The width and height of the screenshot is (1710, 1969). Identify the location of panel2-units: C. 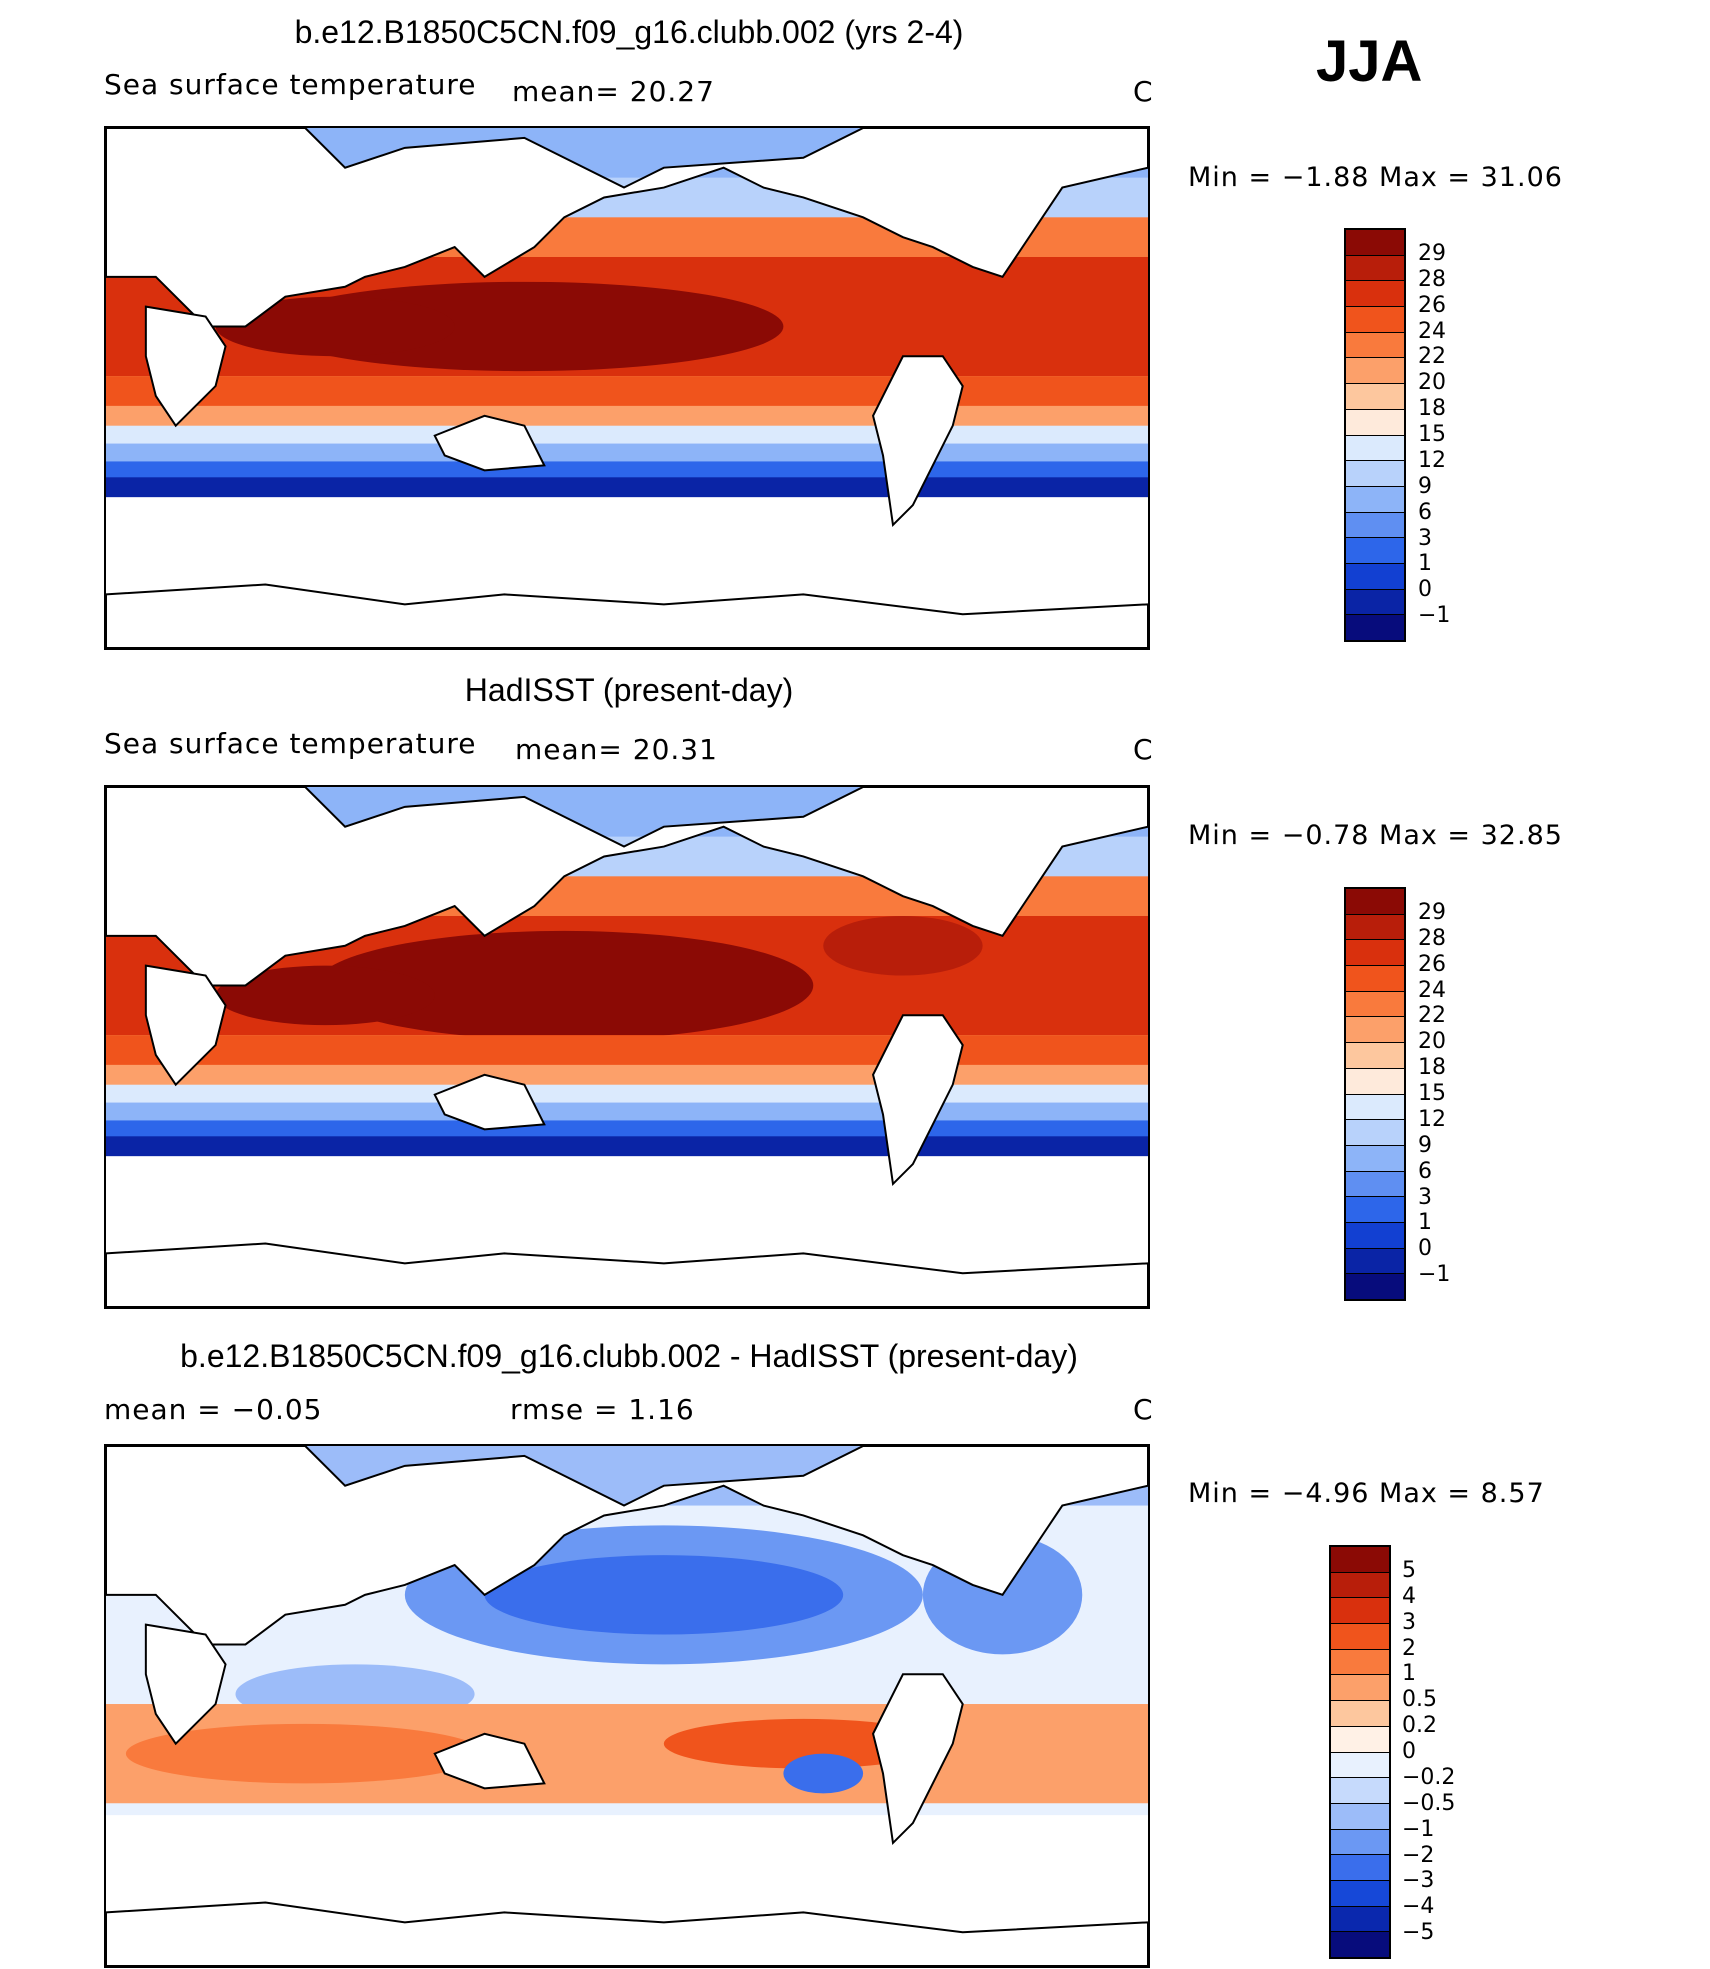
(1143, 749).